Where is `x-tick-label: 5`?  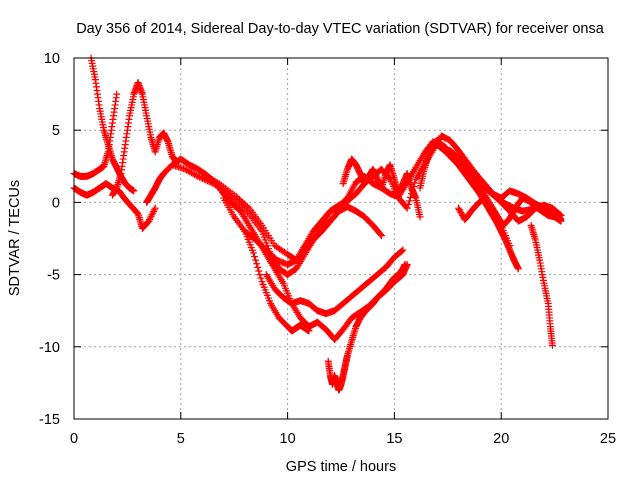 x-tick-label: 5 is located at coordinates (181, 439).